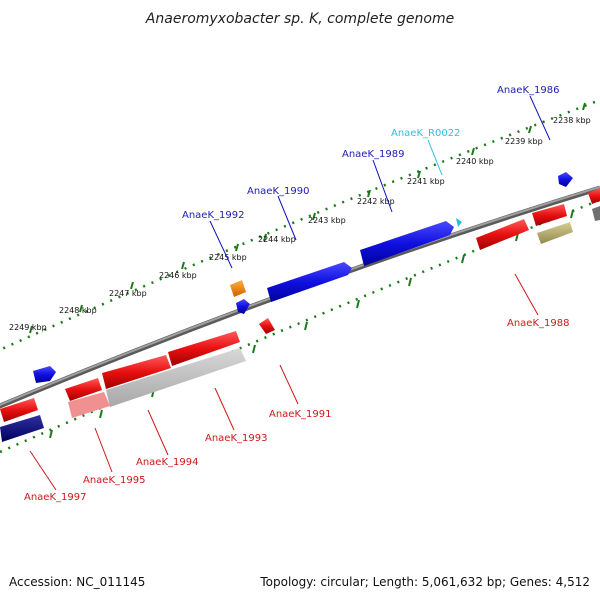 The image size is (600, 600). I want to click on gene-feature-right-red, so click(549, 215).